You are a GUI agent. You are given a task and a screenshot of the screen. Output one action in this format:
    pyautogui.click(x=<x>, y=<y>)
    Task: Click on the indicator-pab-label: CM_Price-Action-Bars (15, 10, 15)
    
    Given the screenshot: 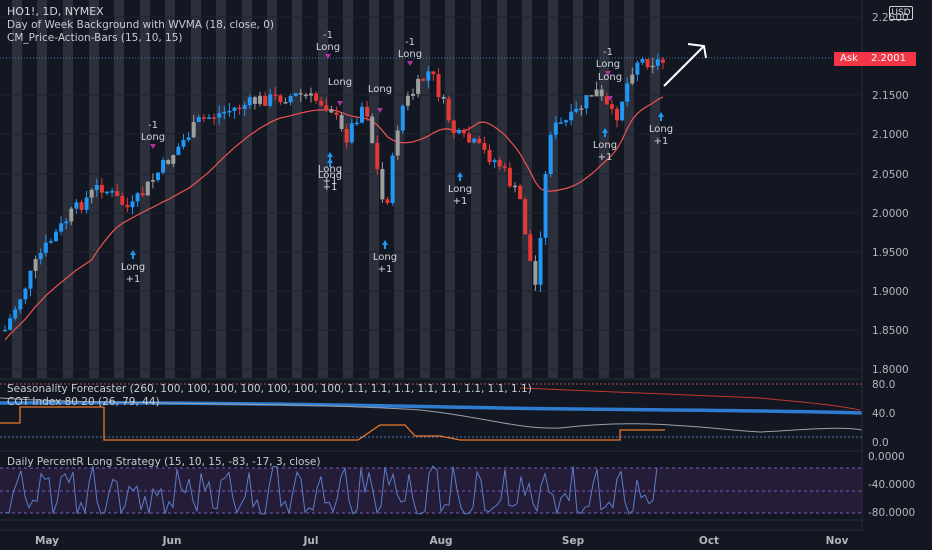 What is the action you would take?
    pyautogui.click(x=95, y=38)
    